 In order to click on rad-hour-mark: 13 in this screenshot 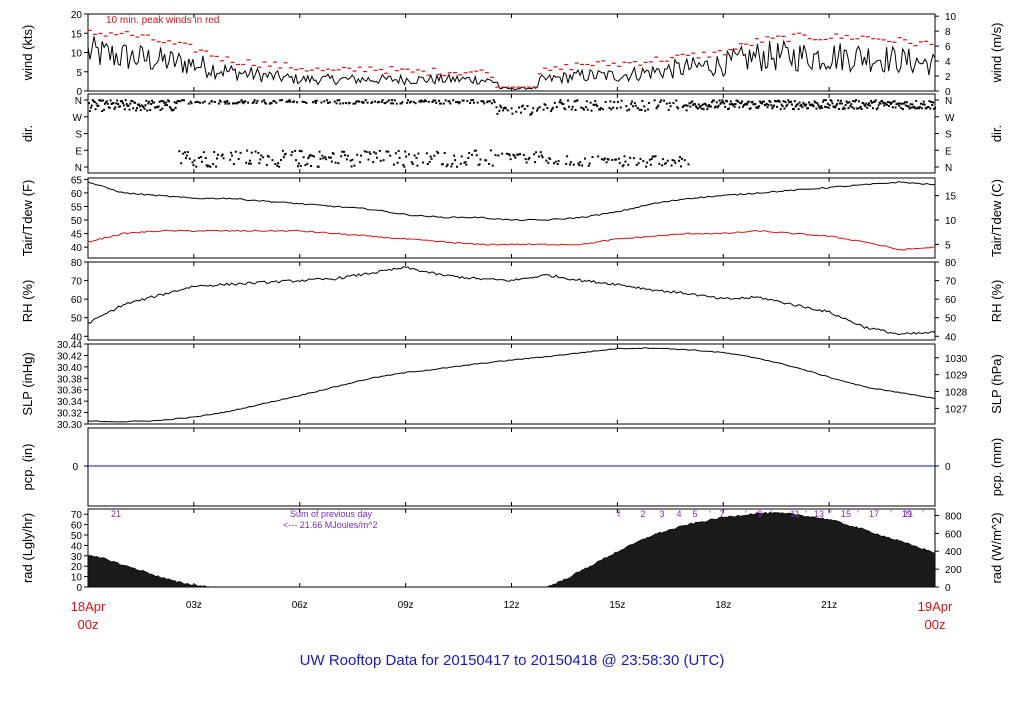, I will do `click(819, 514)`.